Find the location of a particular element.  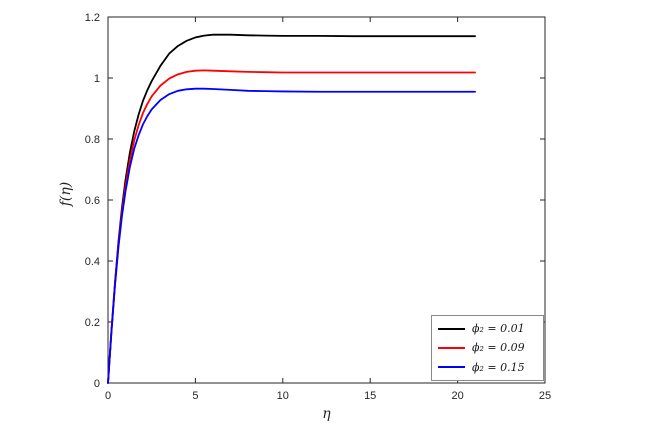

x-tick-label: 15 is located at coordinates (370, 396).